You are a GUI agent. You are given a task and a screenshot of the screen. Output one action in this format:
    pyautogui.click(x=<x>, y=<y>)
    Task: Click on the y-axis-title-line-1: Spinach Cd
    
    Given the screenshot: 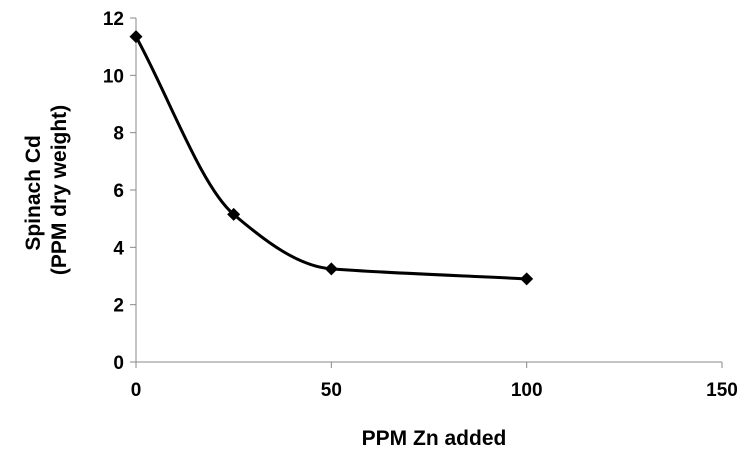 What is the action you would take?
    pyautogui.click(x=33, y=193)
    